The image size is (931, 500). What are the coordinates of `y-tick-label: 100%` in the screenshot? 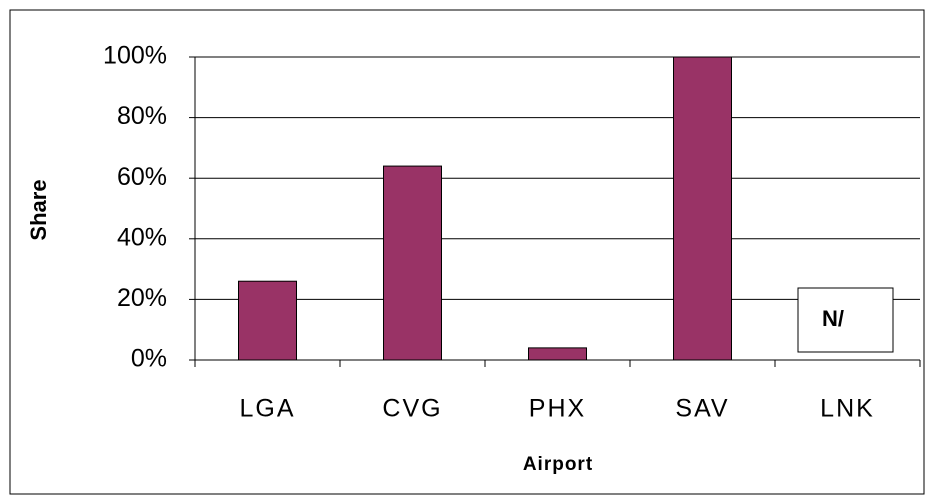 It's located at (135, 56).